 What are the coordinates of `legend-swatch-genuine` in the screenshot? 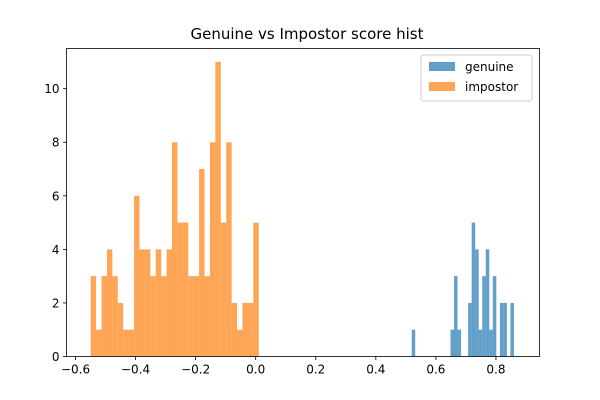 It's located at (442, 66).